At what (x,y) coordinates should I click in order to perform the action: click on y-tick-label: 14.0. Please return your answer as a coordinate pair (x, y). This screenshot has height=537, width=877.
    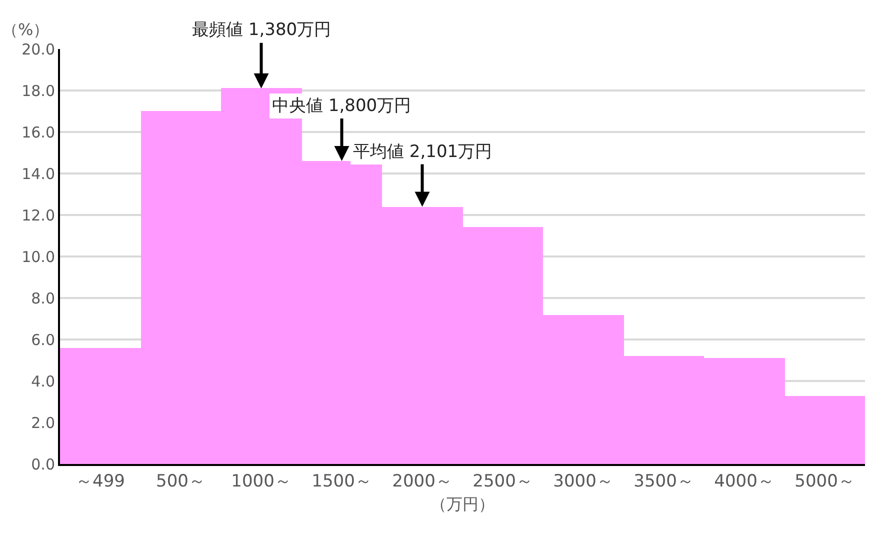
    Looking at the image, I should click on (38, 173).